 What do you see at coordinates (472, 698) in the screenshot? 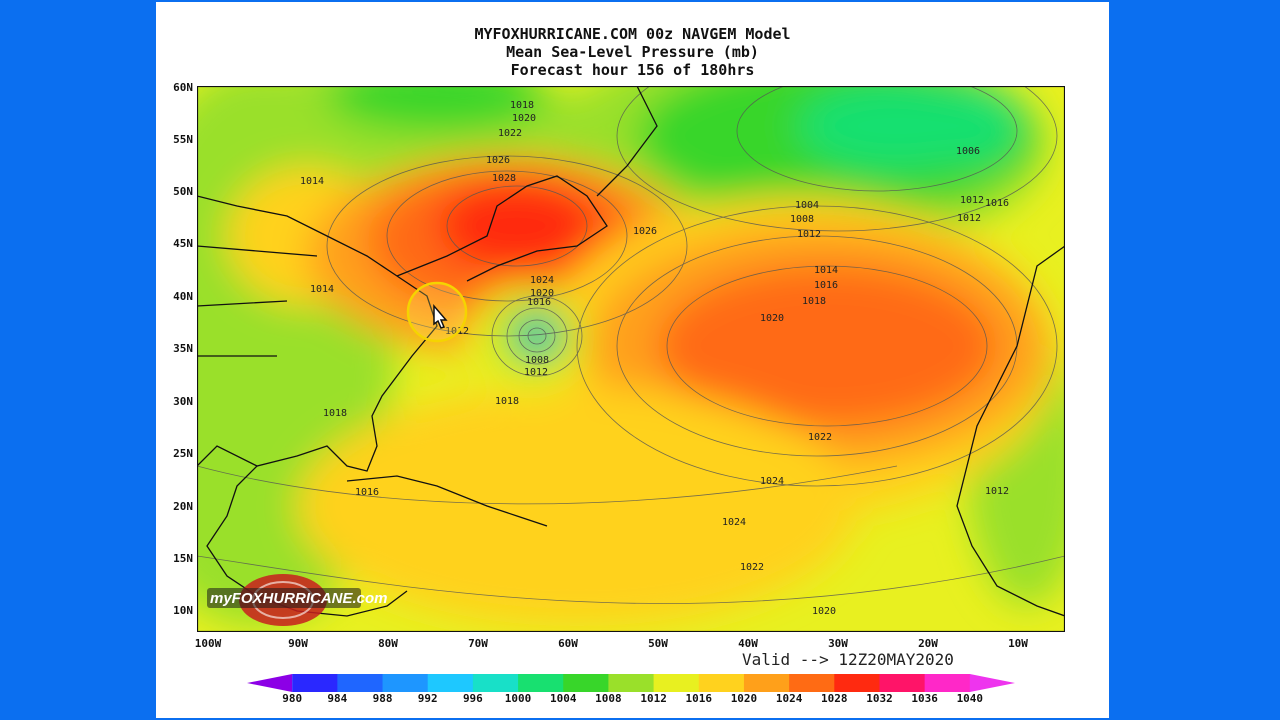
I see `colorbar-label: 996` at bounding box center [472, 698].